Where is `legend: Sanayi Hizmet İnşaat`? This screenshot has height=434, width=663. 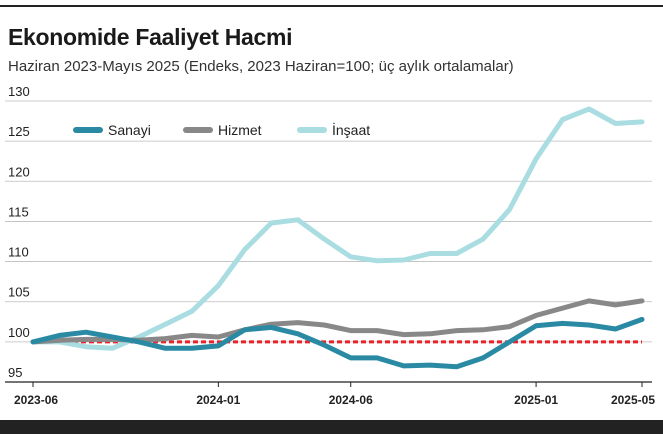 legend: Sanayi Hizmet İnşaat is located at coordinates (221, 129).